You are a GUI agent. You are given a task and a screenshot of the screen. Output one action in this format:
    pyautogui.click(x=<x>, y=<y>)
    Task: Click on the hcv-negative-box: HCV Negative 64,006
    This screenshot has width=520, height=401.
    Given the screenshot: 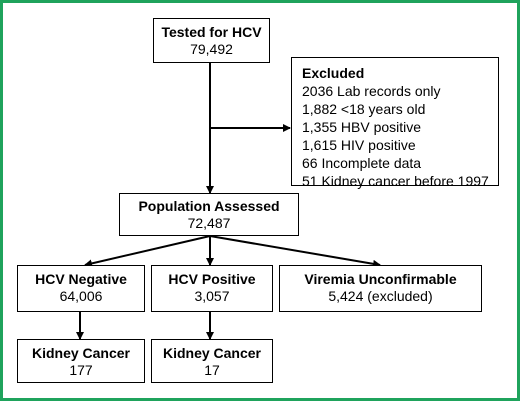 What is the action you would take?
    pyautogui.click(x=81, y=288)
    